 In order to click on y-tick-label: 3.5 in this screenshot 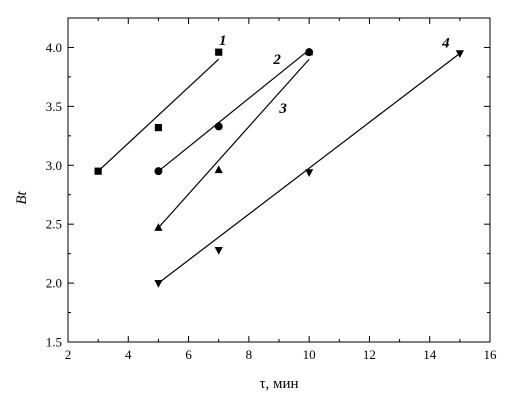, I will do `click(54, 106)`.